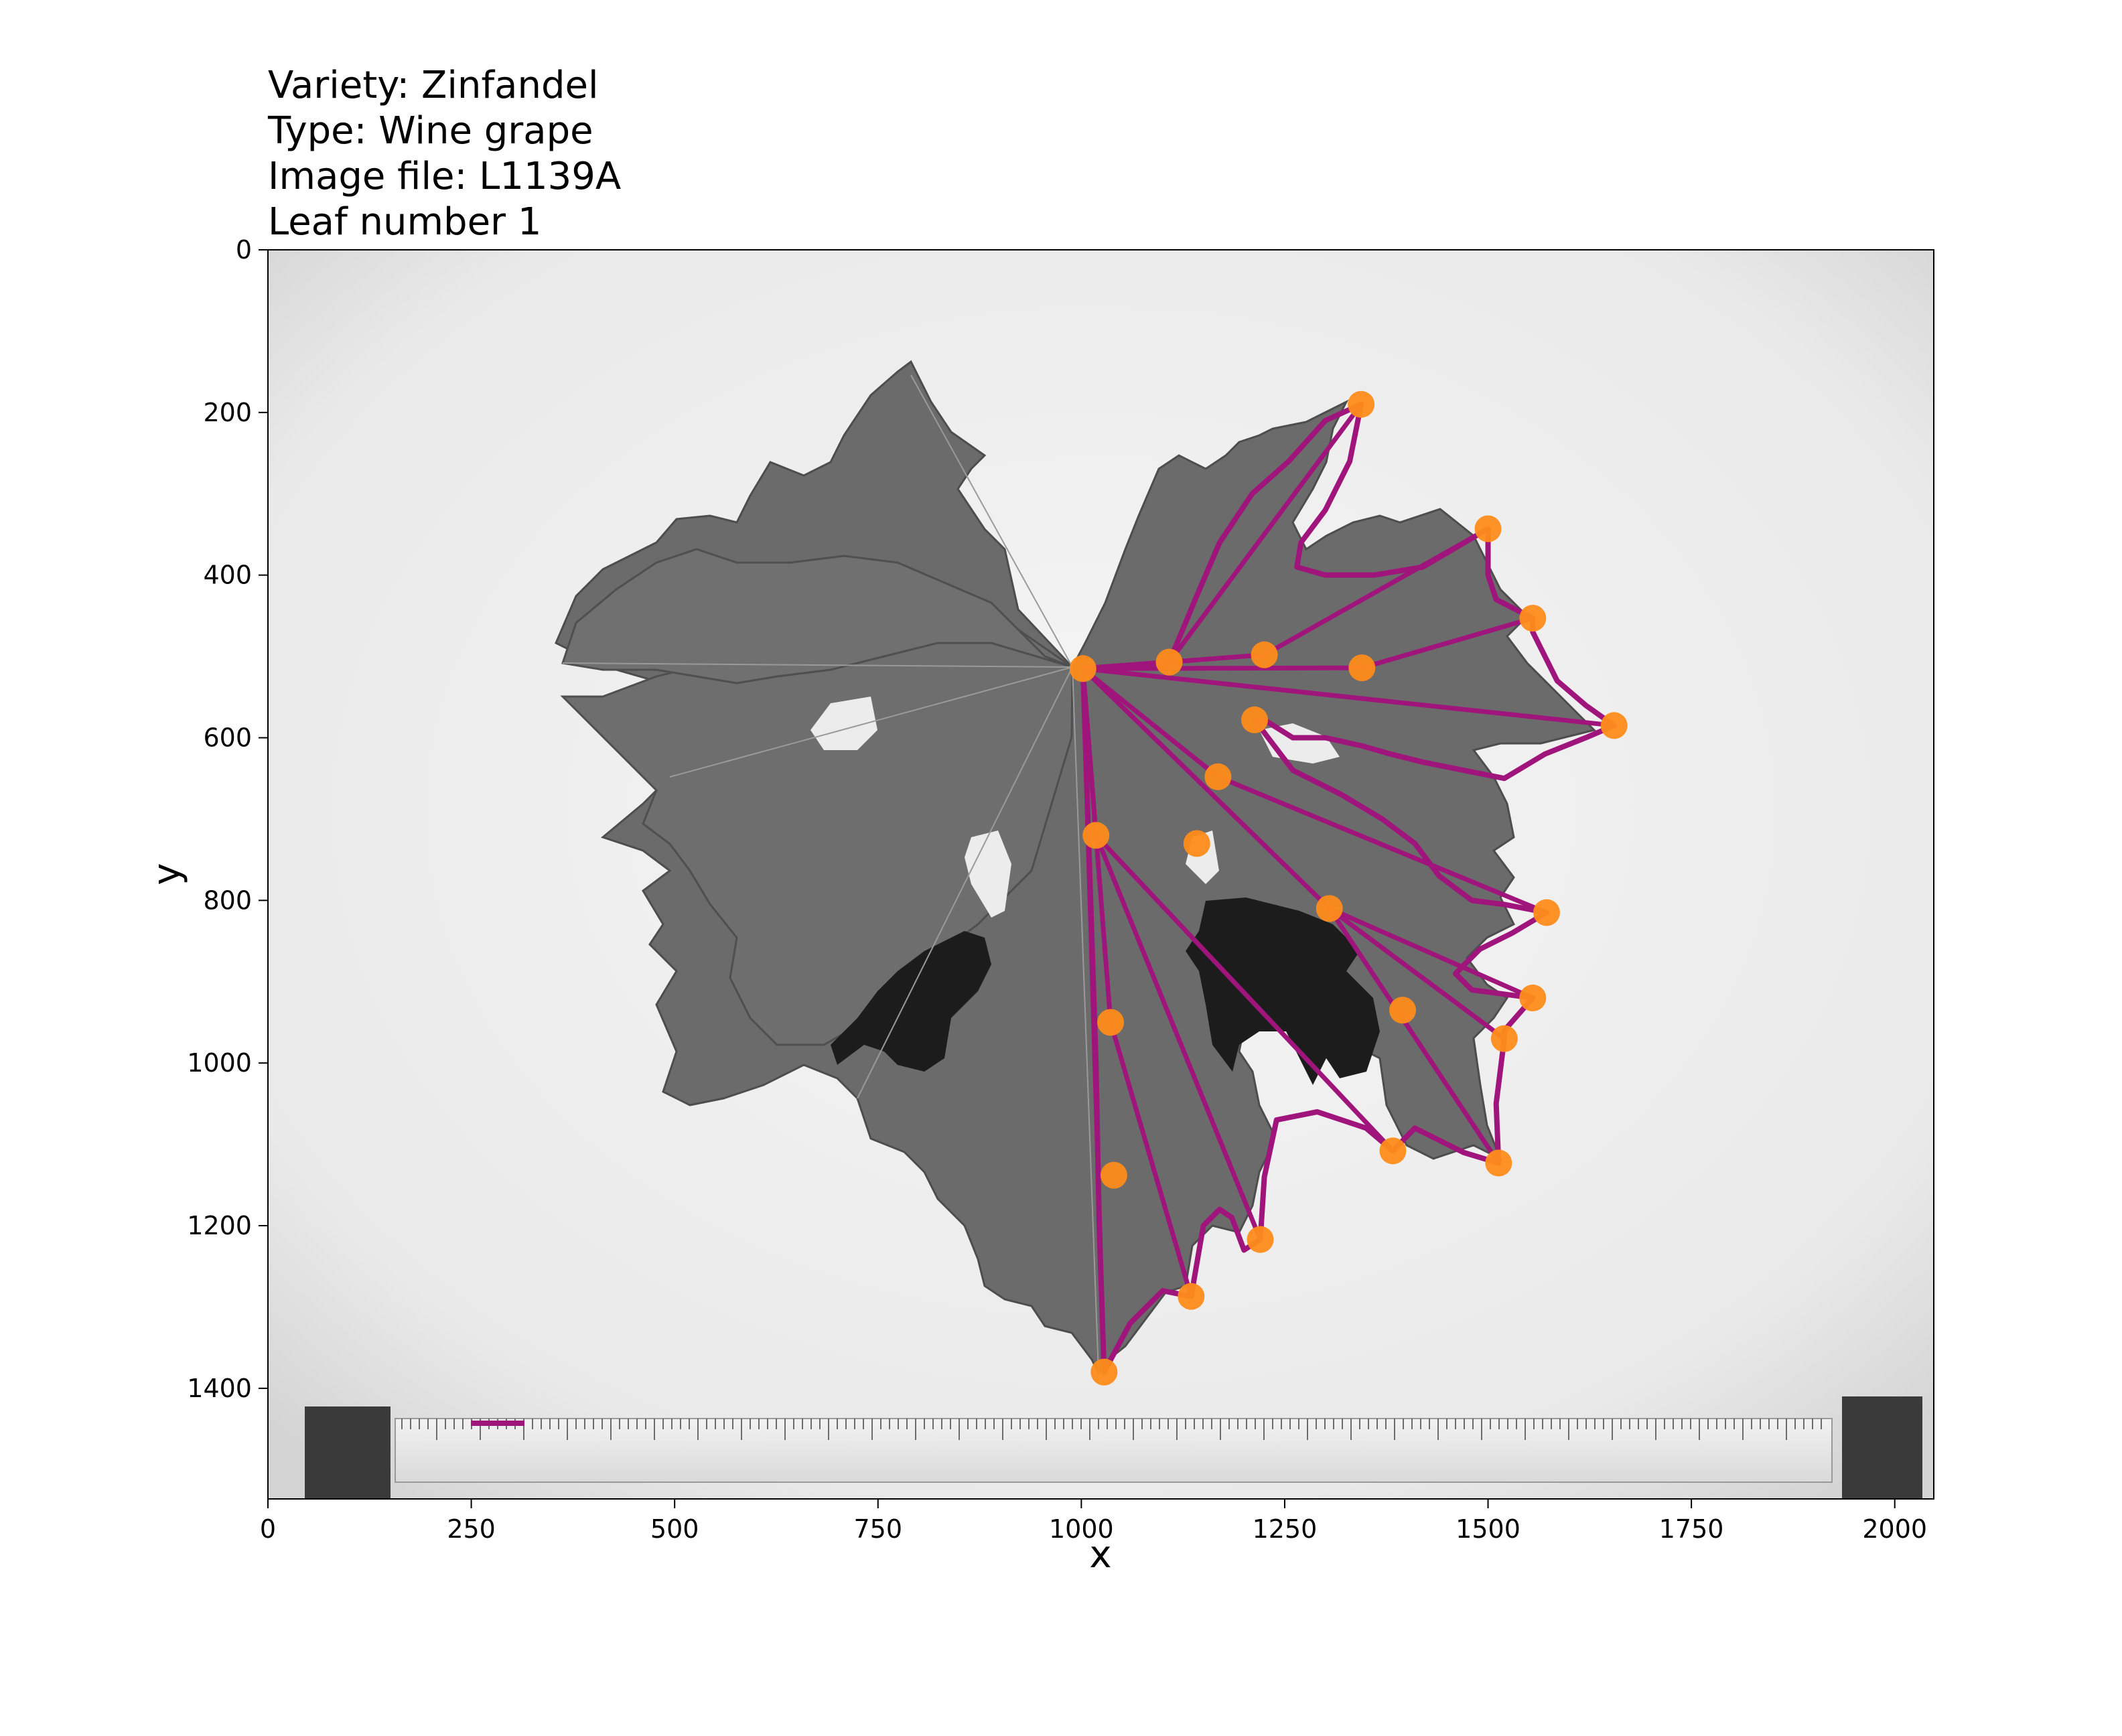 The height and width of the screenshot is (1736, 2122). What do you see at coordinates (1081, 1529) in the screenshot?
I see `x-tick-label: 1000` at bounding box center [1081, 1529].